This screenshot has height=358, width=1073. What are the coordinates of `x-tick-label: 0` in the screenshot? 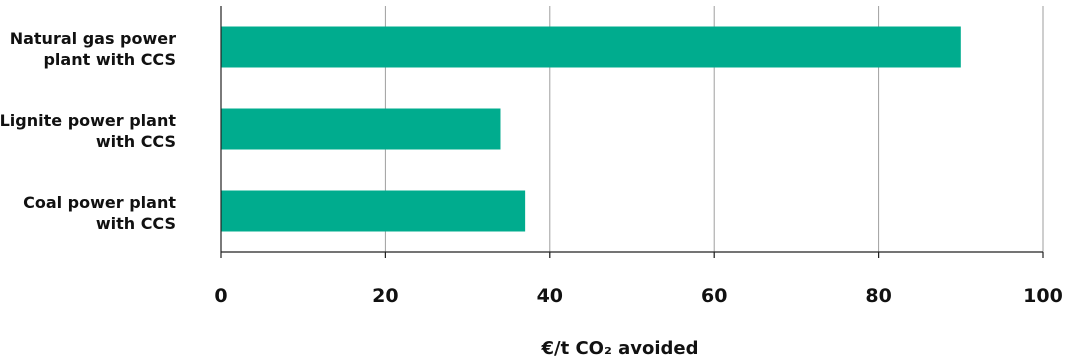 It's located at (220, 296).